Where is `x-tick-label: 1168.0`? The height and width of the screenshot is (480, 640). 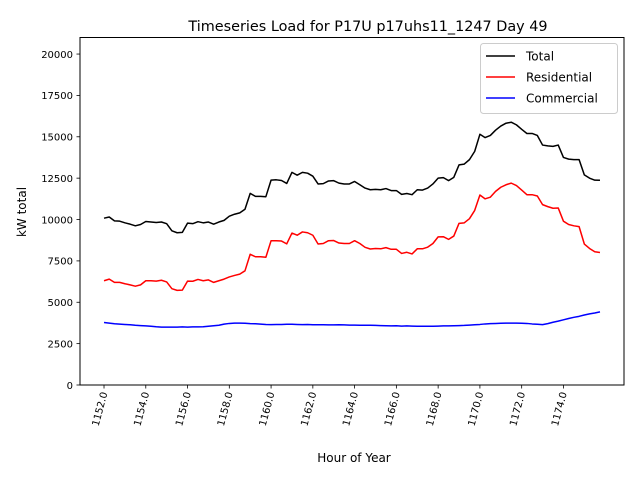
x-tick-label: 1168.0 is located at coordinates (435, 409).